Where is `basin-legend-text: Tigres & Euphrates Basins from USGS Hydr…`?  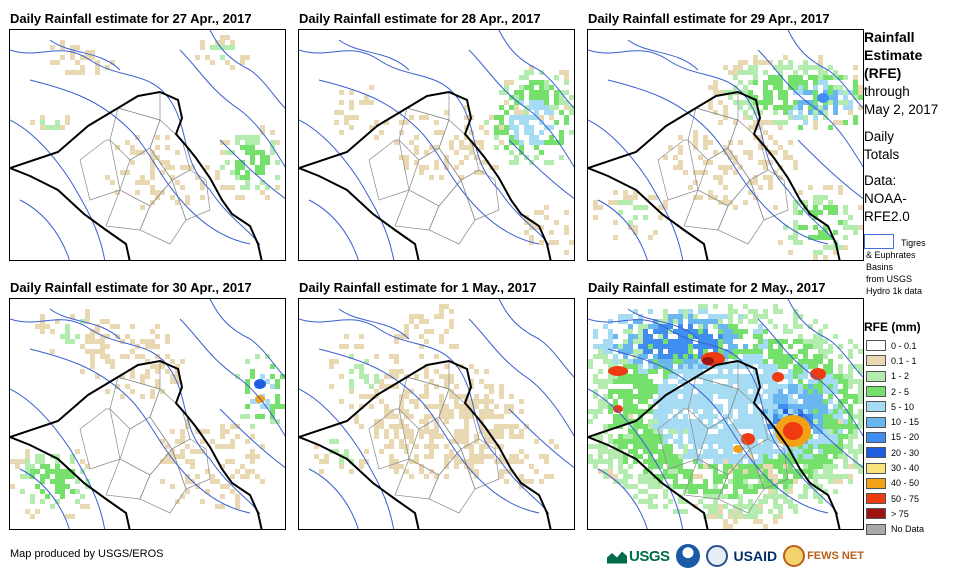
basin-legend-text: Tigres & Euphrates Basins from USGS Hydr… is located at coordinates (916, 267).